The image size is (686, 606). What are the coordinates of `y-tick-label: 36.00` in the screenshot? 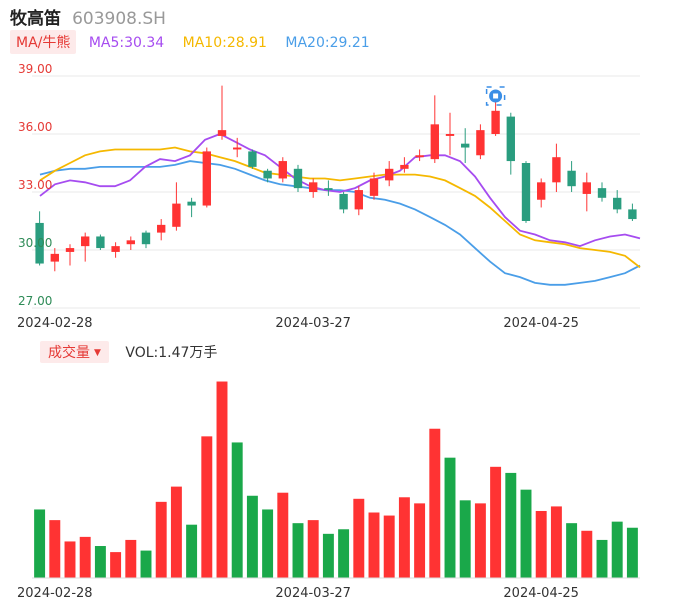 It's located at (35, 127).